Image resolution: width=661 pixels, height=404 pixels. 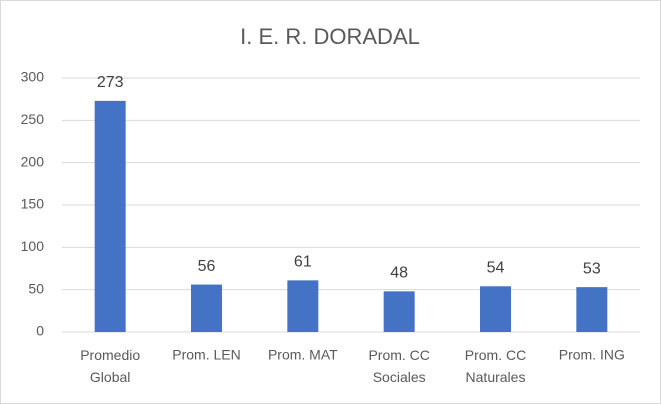 What do you see at coordinates (398, 366) in the screenshot?
I see `x-tick-label: Prom. CC Sociales` at bounding box center [398, 366].